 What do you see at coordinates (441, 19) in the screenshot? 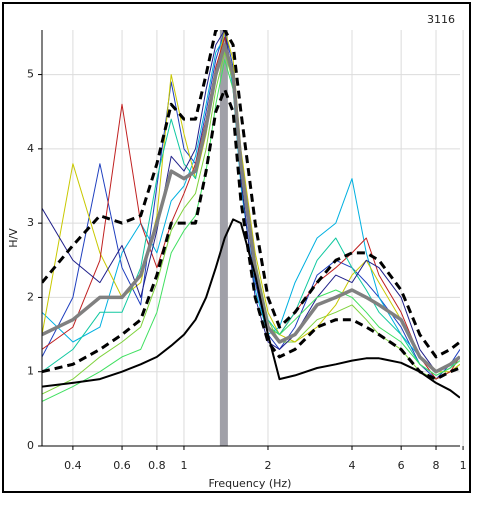
I see `chart-title: 3116` at bounding box center [441, 19].